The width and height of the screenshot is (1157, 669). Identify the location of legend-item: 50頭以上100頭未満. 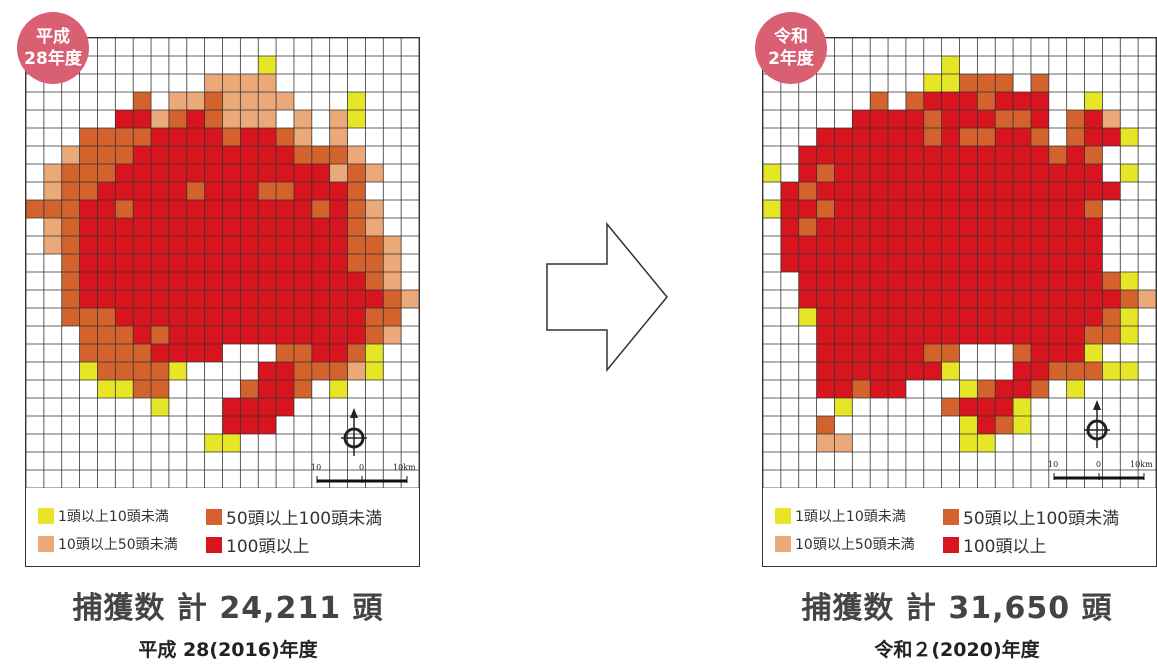
(294, 516).